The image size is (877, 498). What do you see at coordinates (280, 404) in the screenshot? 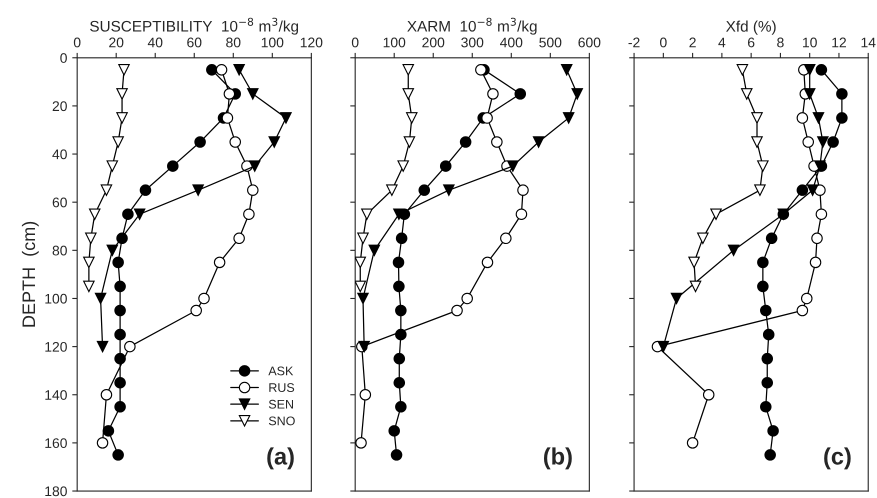
I see `legend-label: SEN` at bounding box center [280, 404].